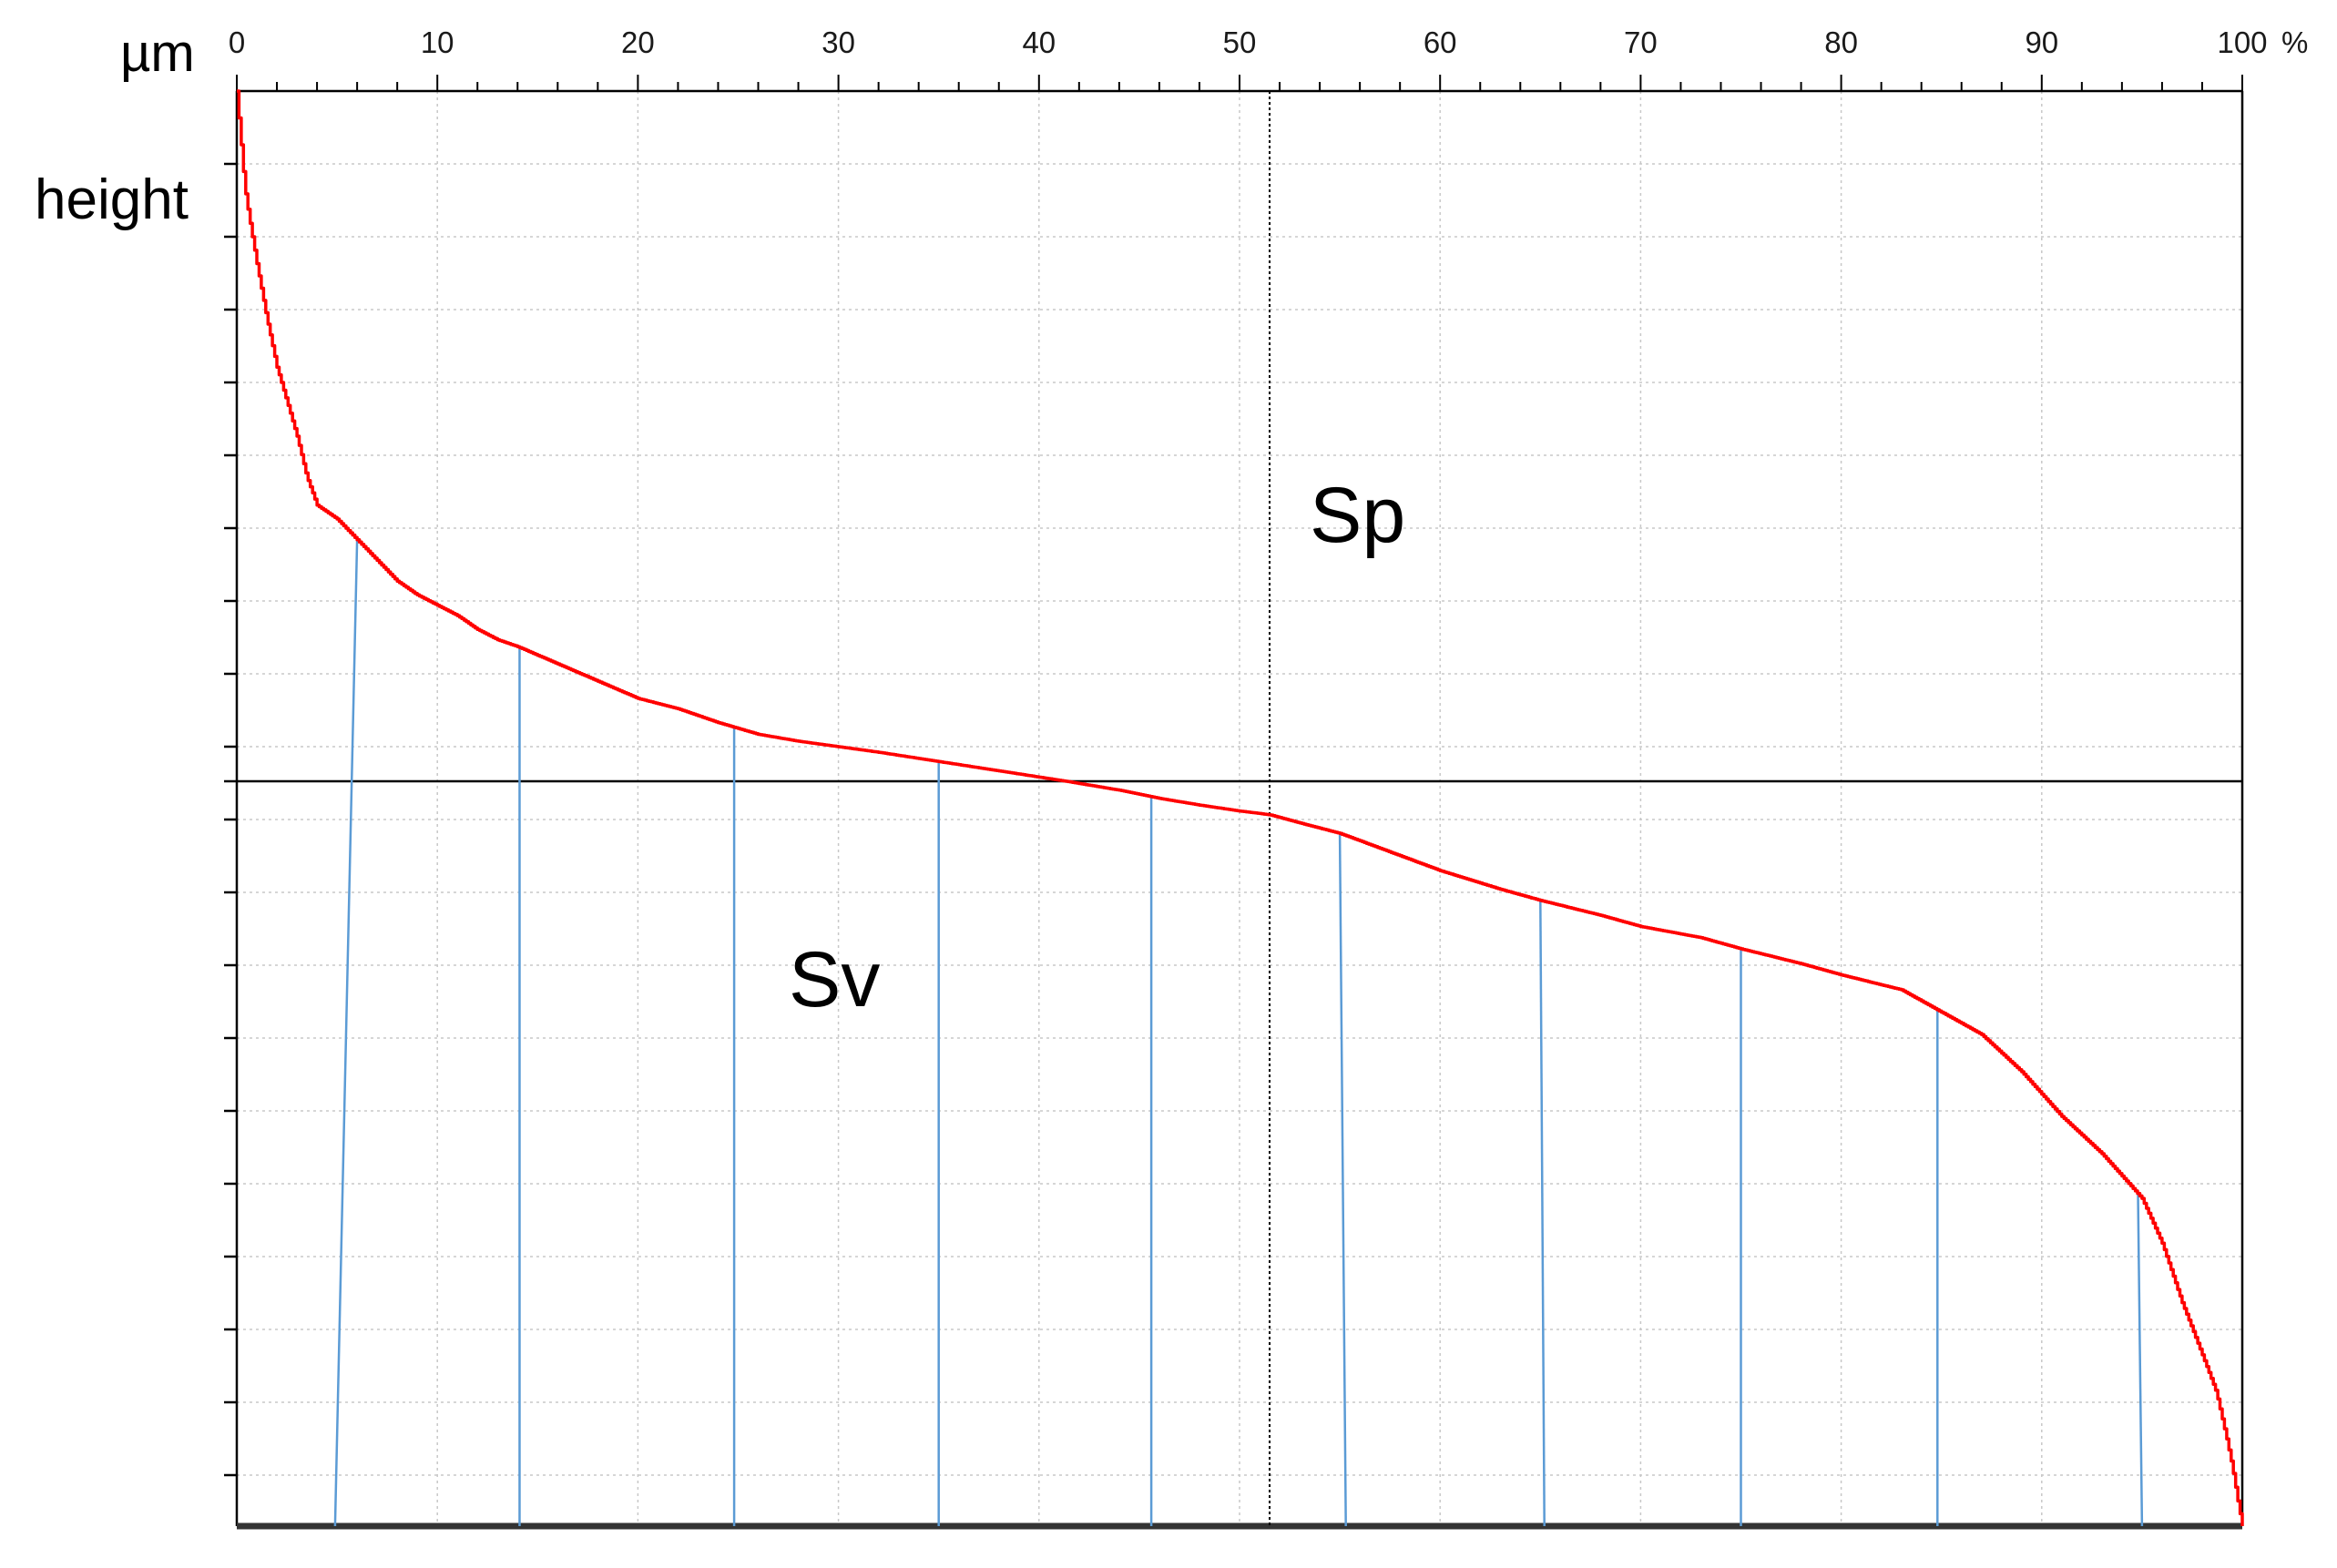  Describe the element at coordinates (237, 42) in the screenshot. I see `x-tick-label: 0` at that location.